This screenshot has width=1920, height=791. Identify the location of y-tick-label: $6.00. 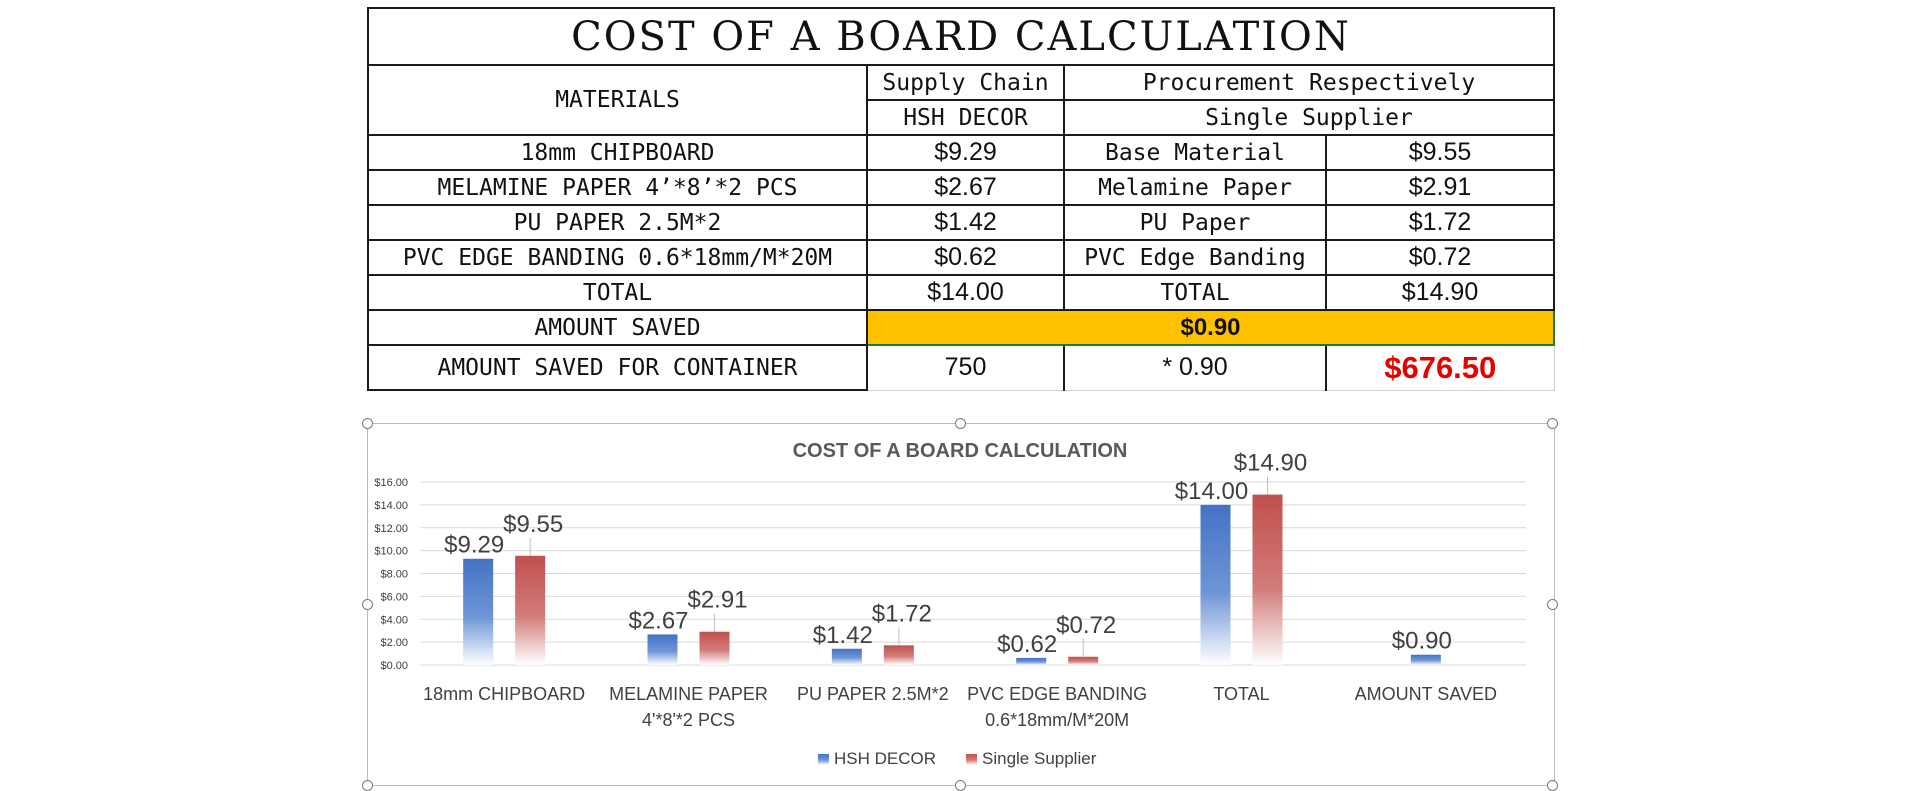
(394, 597).